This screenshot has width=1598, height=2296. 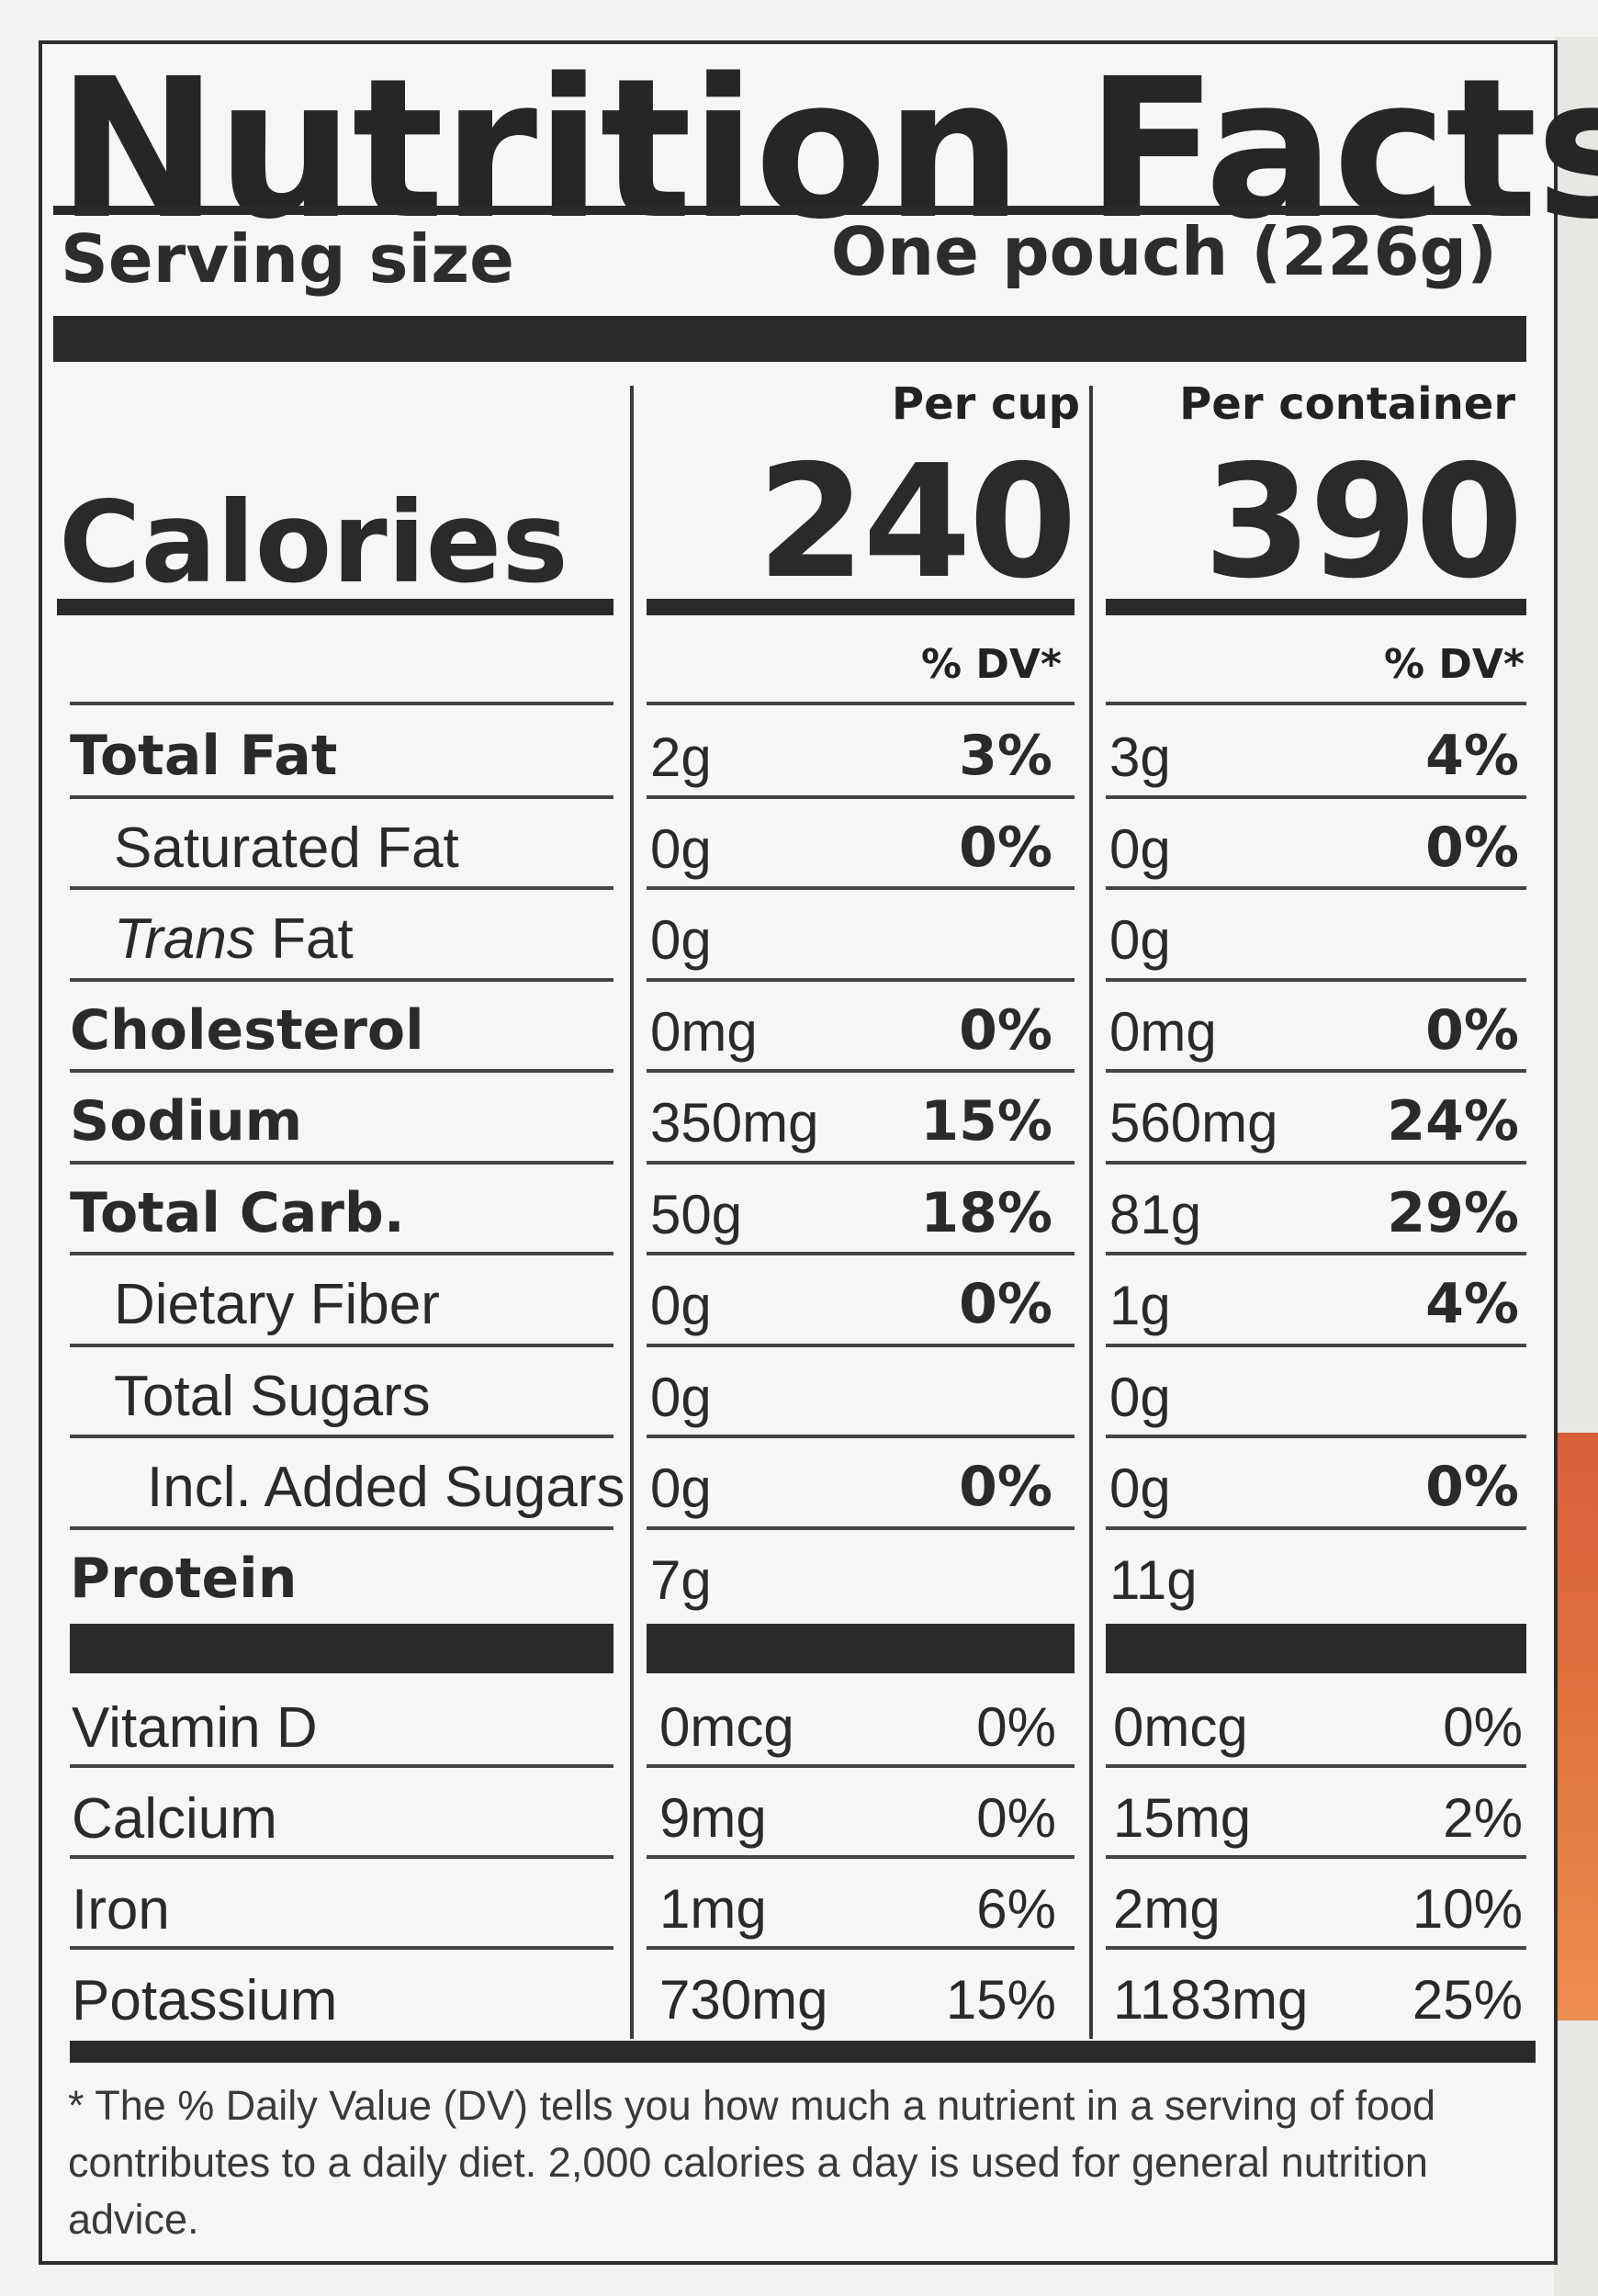 I want to click on amount-per-container: 560mg, so click(x=1193, y=1123).